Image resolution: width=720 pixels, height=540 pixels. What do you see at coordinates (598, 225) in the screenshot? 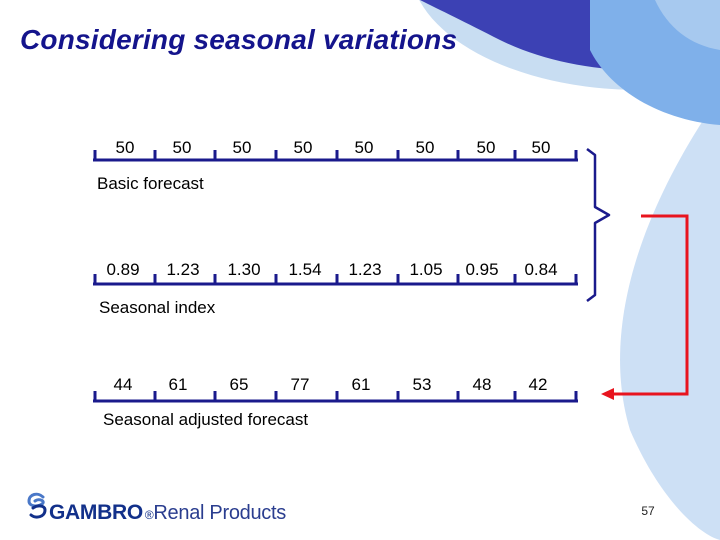
I see `multiply-bracket` at bounding box center [598, 225].